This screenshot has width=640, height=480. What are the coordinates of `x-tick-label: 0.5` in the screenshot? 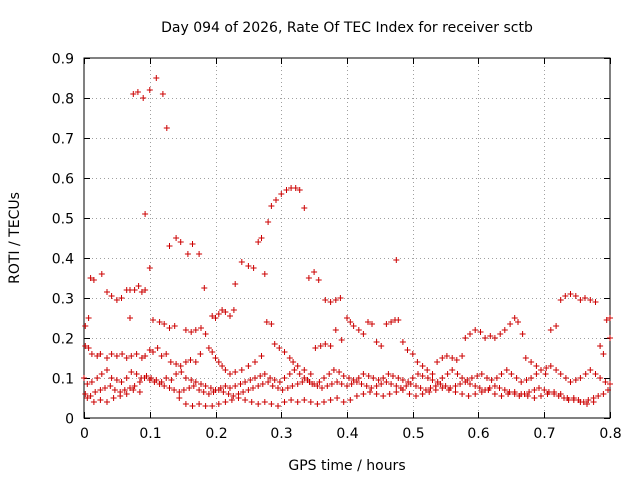 It's located at (413, 434).